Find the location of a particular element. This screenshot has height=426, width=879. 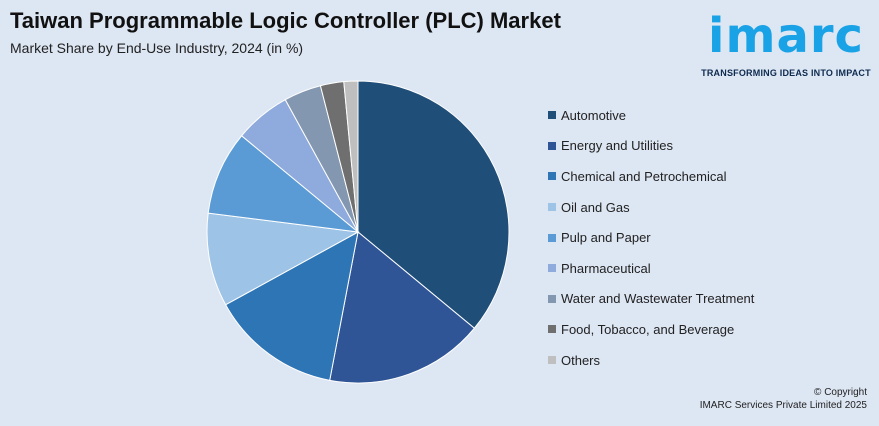

pie-slice-energy-and-utilities is located at coordinates (402, 307).